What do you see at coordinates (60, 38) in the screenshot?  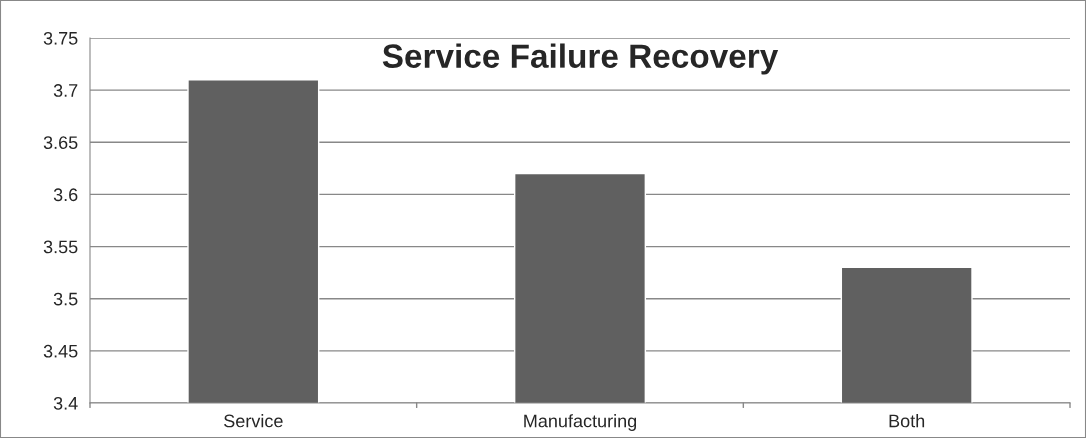 I see `y-tick-label: 3.75` at bounding box center [60, 38].